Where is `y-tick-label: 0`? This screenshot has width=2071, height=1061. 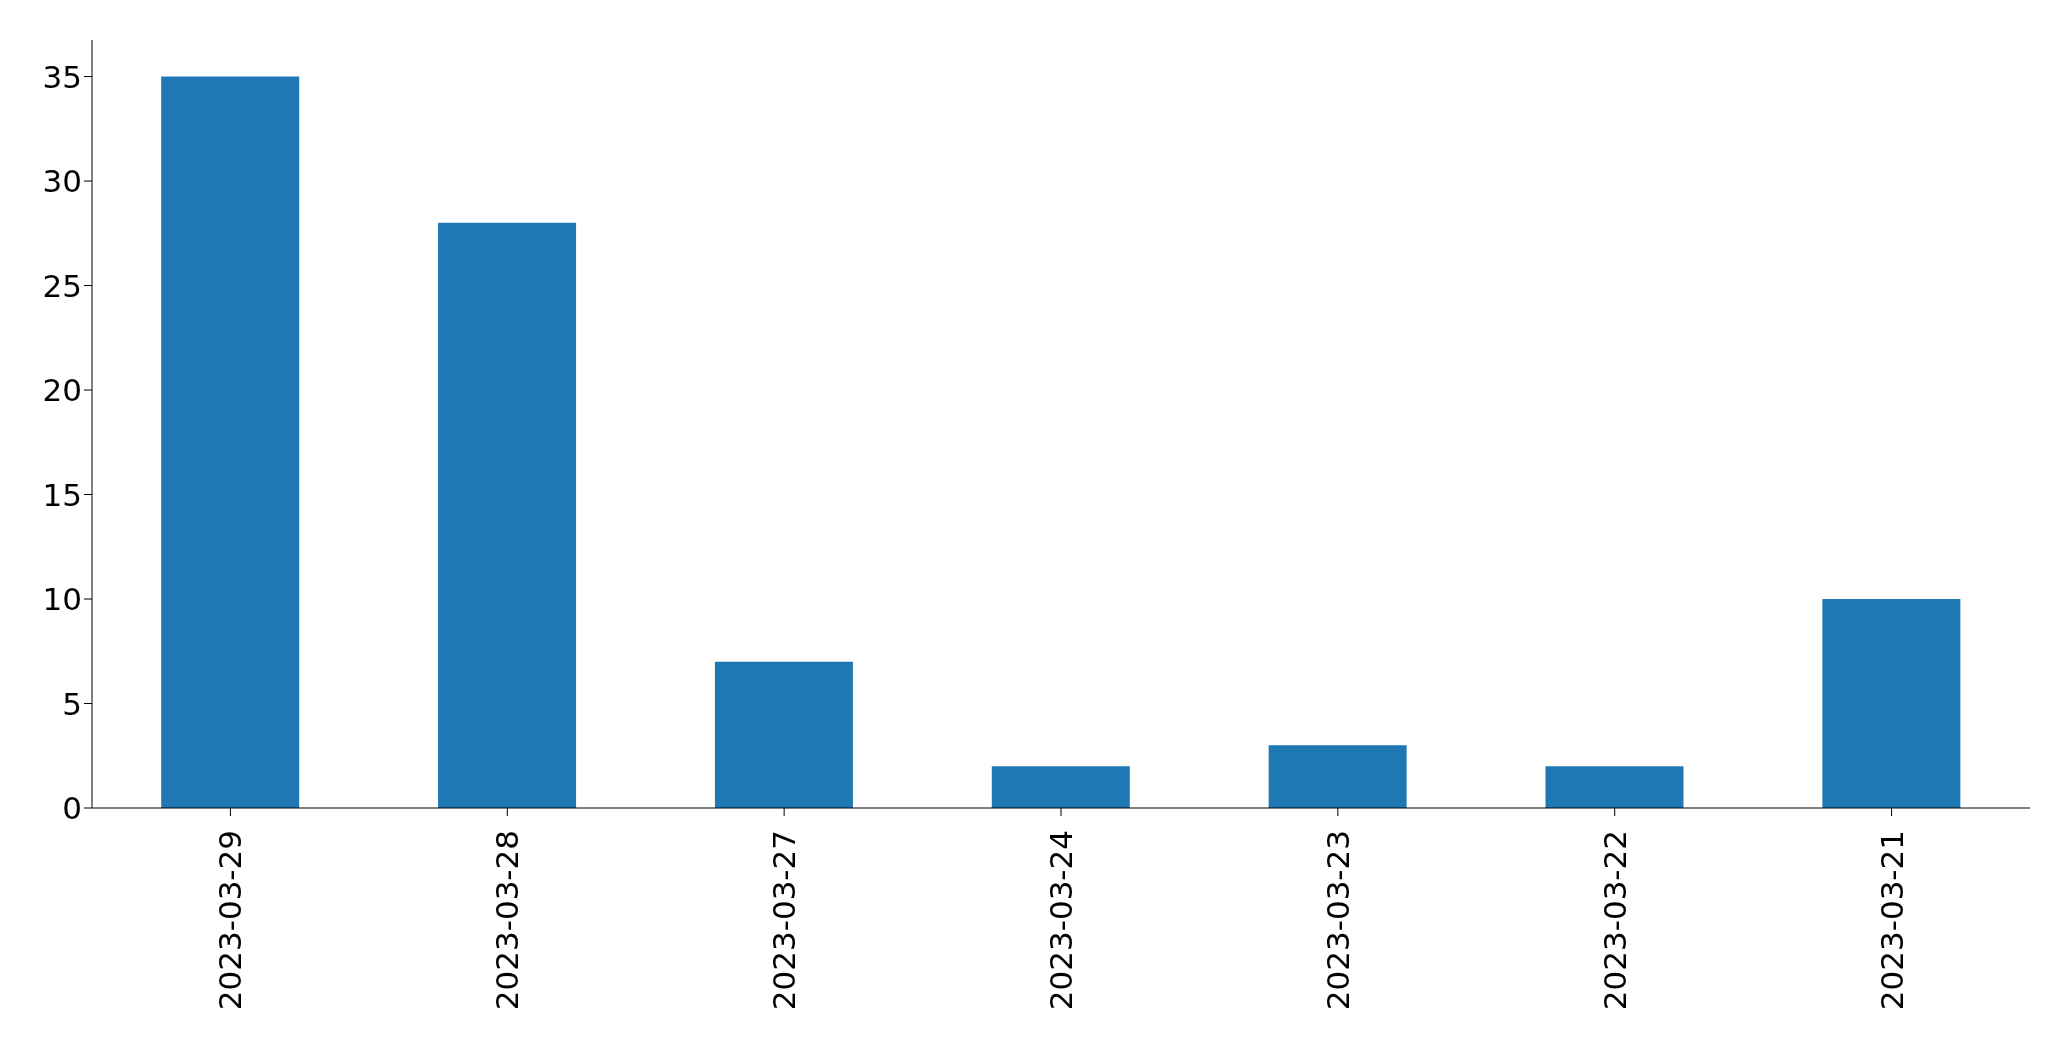
y-tick-label: 0 is located at coordinates (72, 808).